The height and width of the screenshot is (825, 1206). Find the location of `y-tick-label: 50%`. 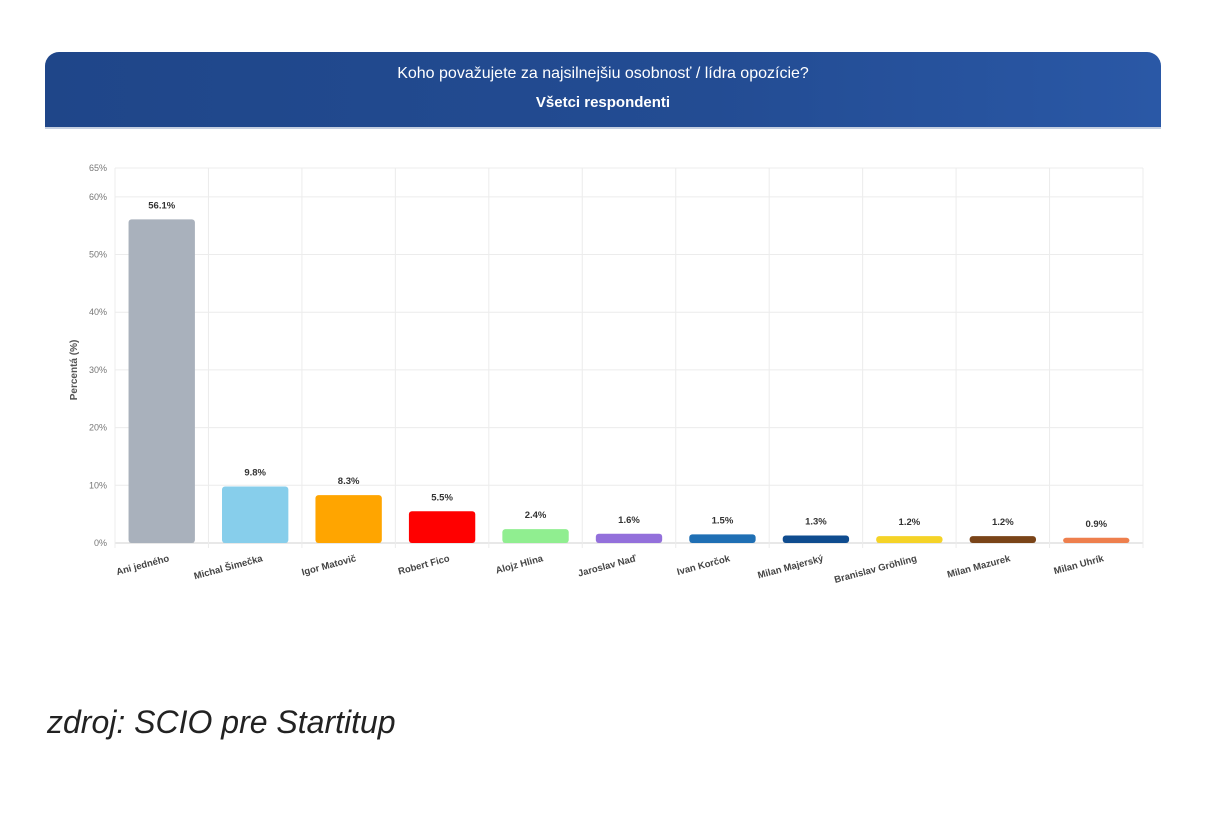

y-tick-label: 50% is located at coordinates (98, 255).